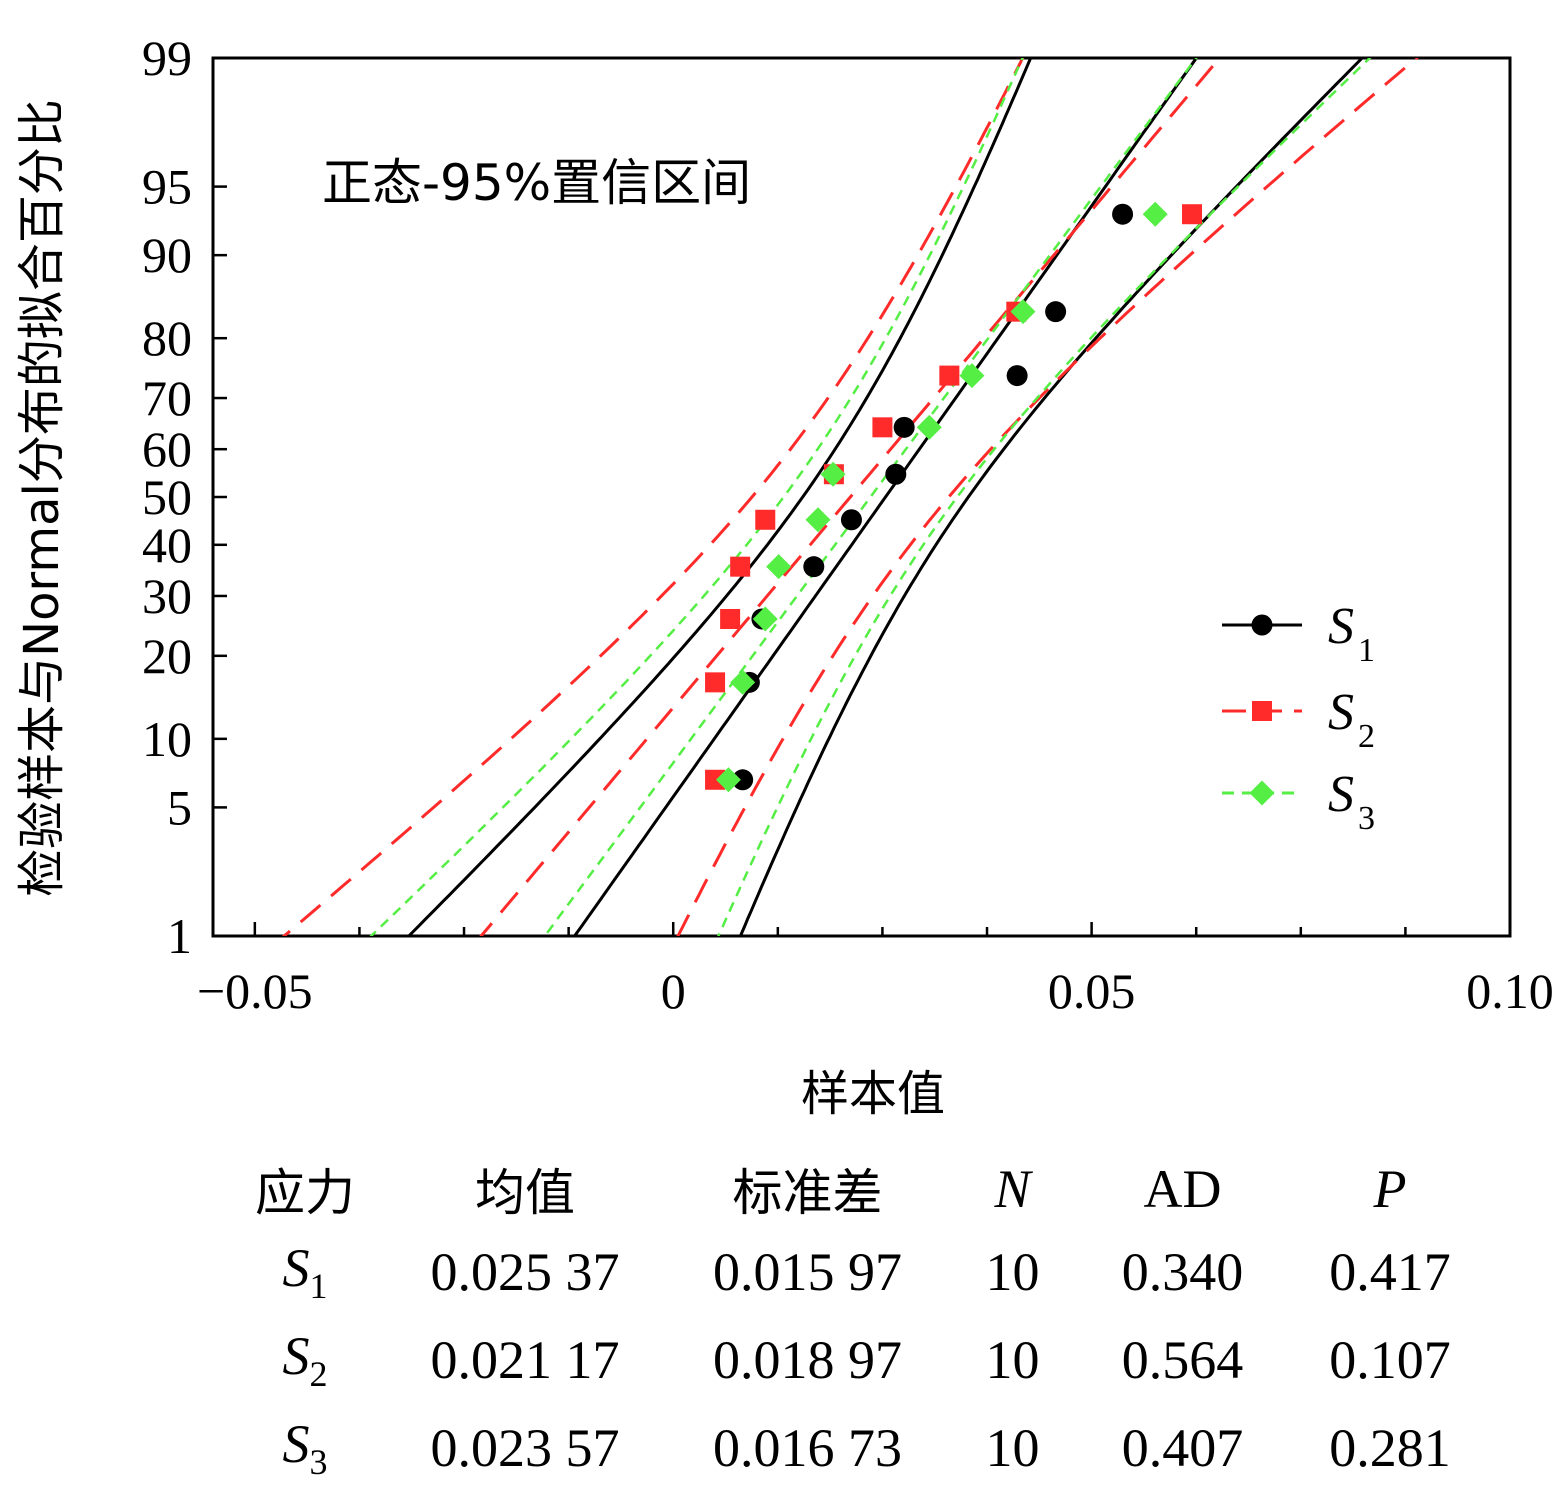 Image resolution: width=1554 pixels, height=1492 pixels. What do you see at coordinates (305, 1271) in the screenshot?
I see `cell-stress: S1` at bounding box center [305, 1271].